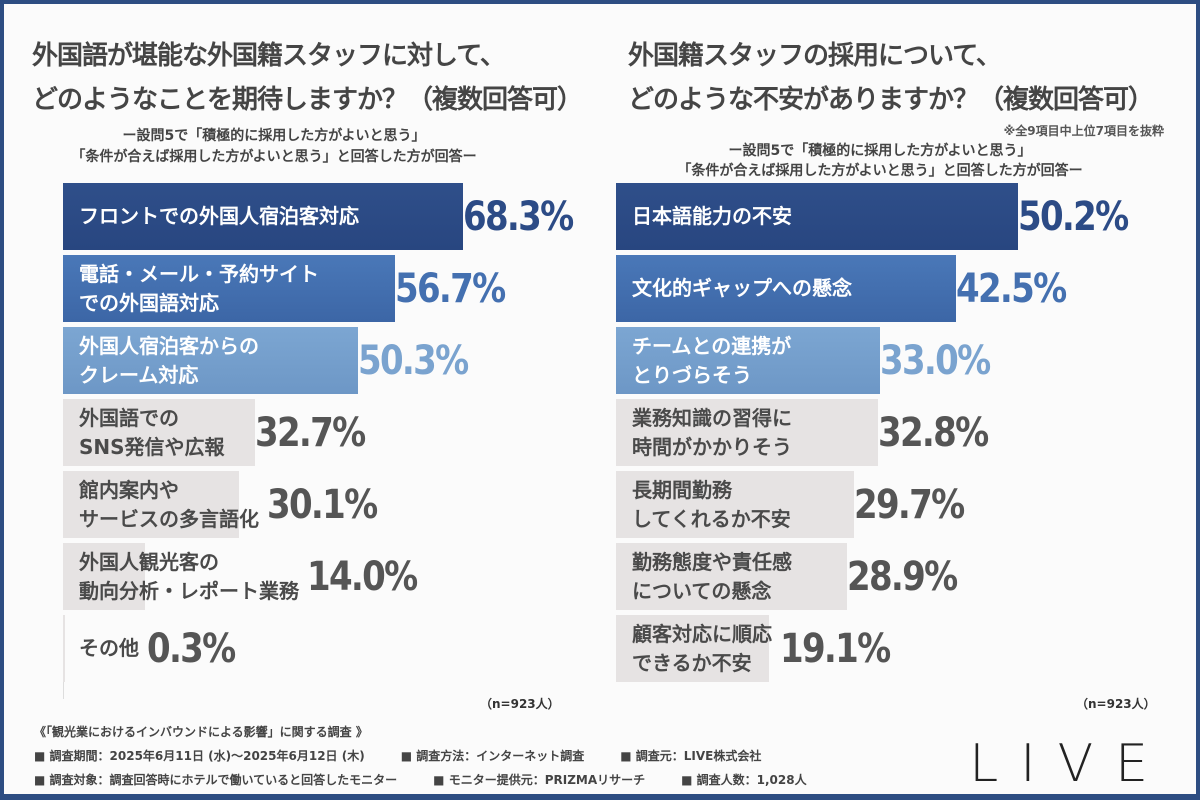  I want to click on bar-label: 館内案内や サービスの多言語化, so click(169, 504).